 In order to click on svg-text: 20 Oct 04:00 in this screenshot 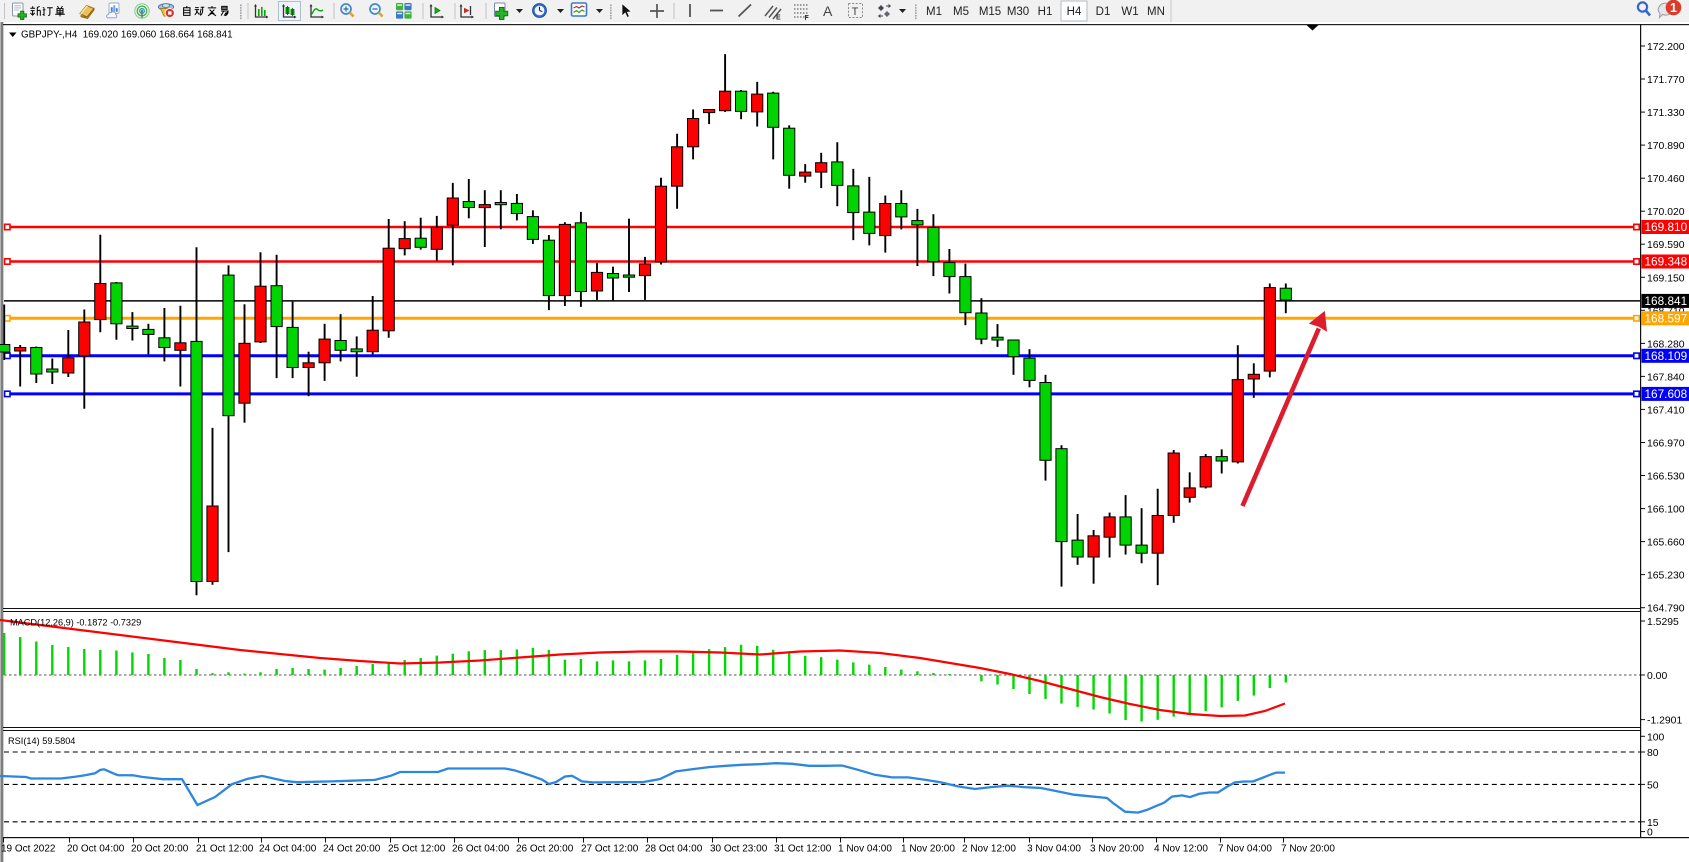, I will do `click(96, 849)`.